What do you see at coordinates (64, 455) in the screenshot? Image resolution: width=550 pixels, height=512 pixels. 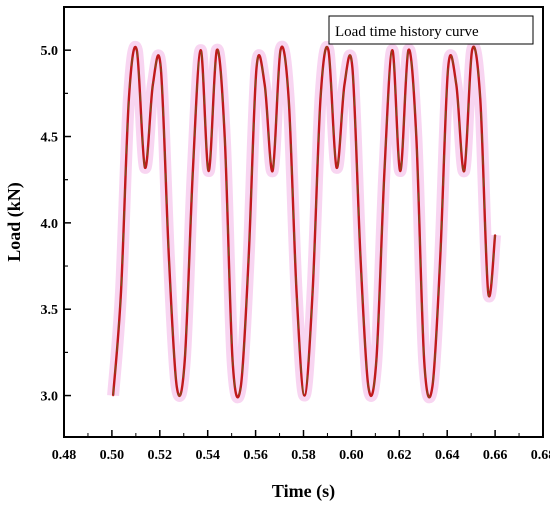 I see `x-tick-label: 0.48` at bounding box center [64, 455].